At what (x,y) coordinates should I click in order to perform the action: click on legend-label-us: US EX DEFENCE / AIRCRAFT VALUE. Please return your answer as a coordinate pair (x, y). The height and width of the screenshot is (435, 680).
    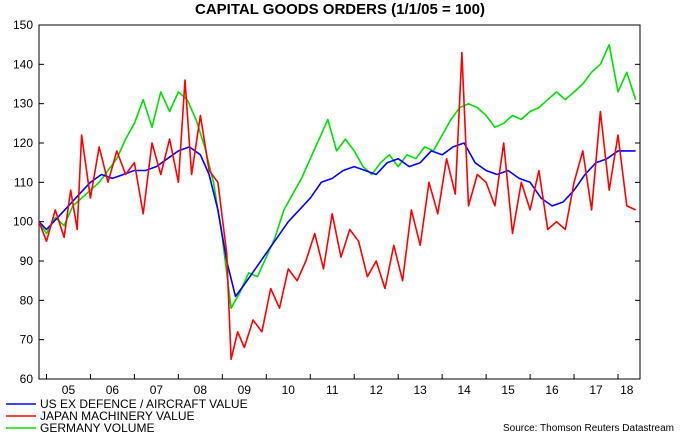
    Looking at the image, I should click on (144, 404).